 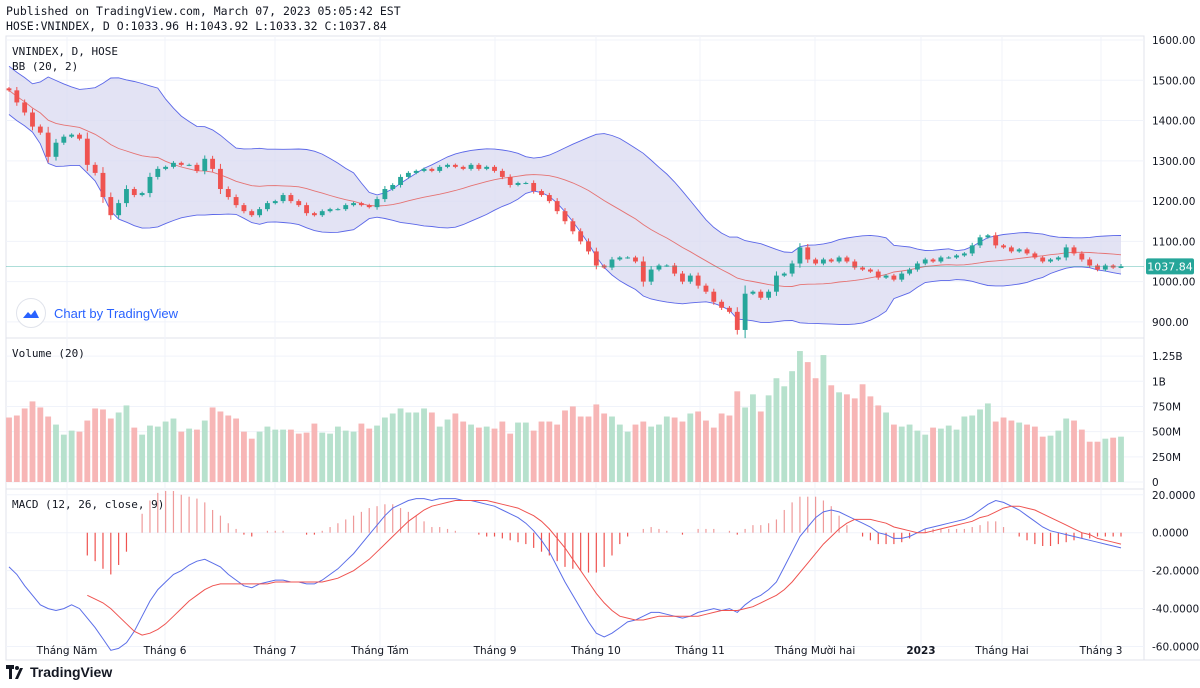 What do you see at coordinates (116, 313) in the screenshot?
I see `watermark-text: Chart by TradingView` at bounding box center [116, 313].